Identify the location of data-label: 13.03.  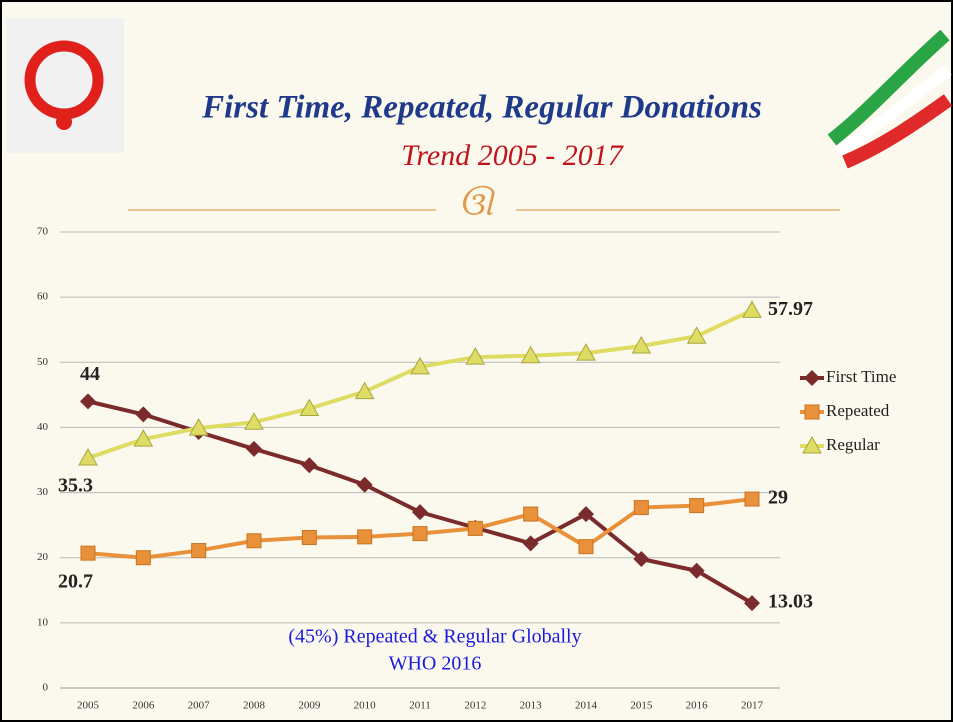
(790, 602).